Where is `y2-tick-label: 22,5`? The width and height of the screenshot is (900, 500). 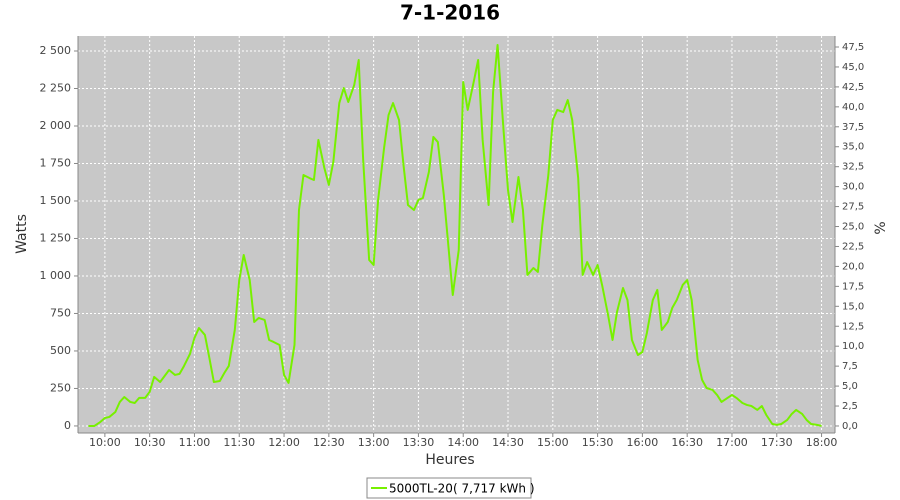
y2-tick-label: 22,5 is located at coordinates (853, 246).